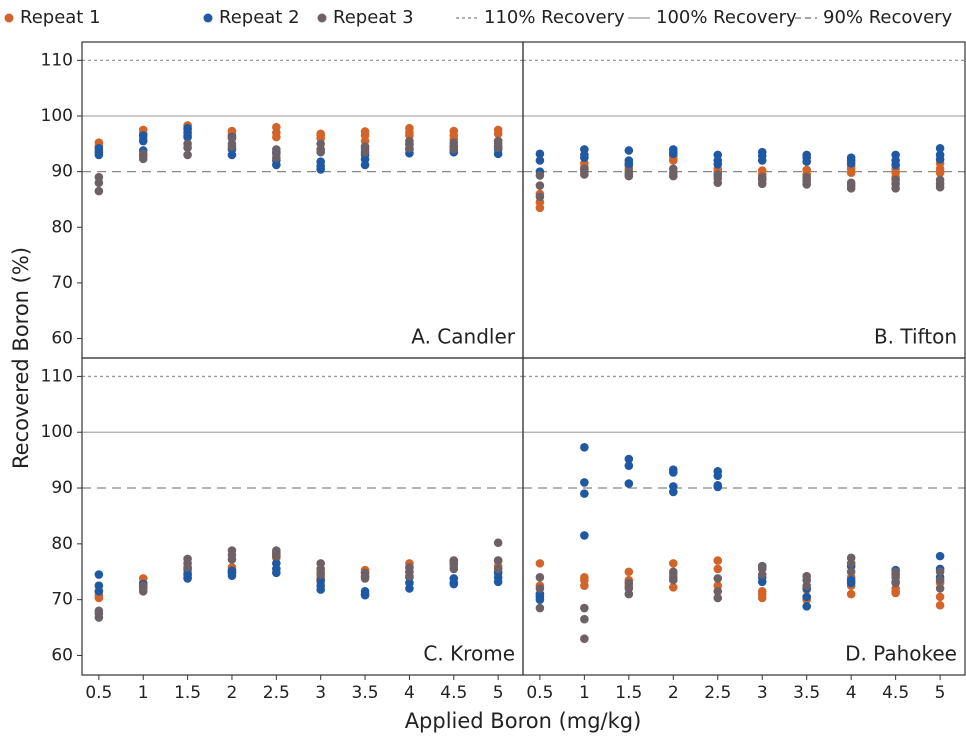 The image size is (966, 738). I want to click on x-tick-label: 3, so click(320, 693).